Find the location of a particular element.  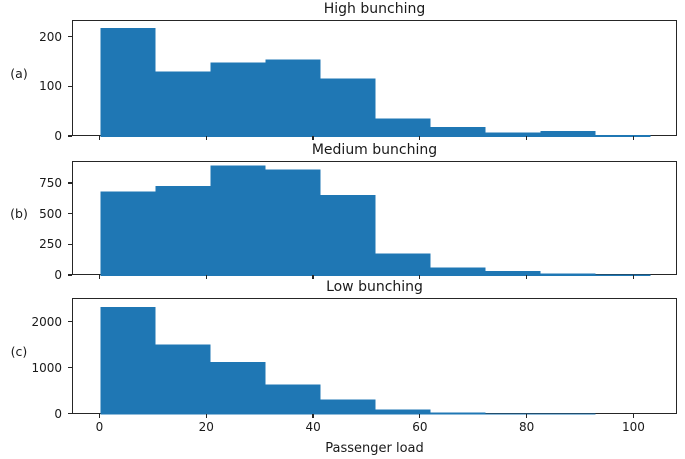

panel-label-c: (c) is located at coordinates (19, 351).